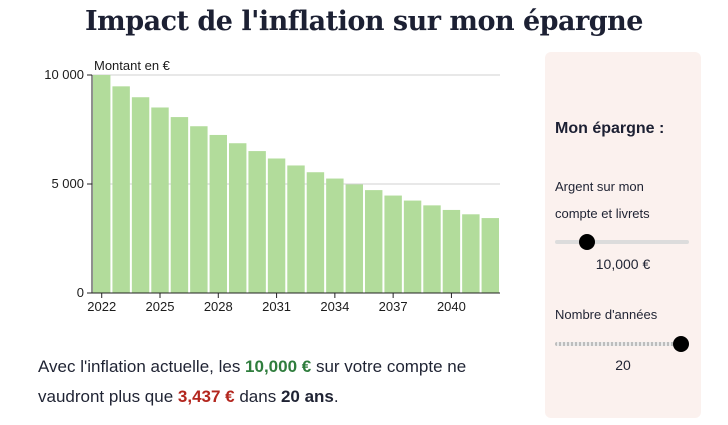 This screenshot has height=425, width=728. I want to click on bar-2035, so click(354, 238).